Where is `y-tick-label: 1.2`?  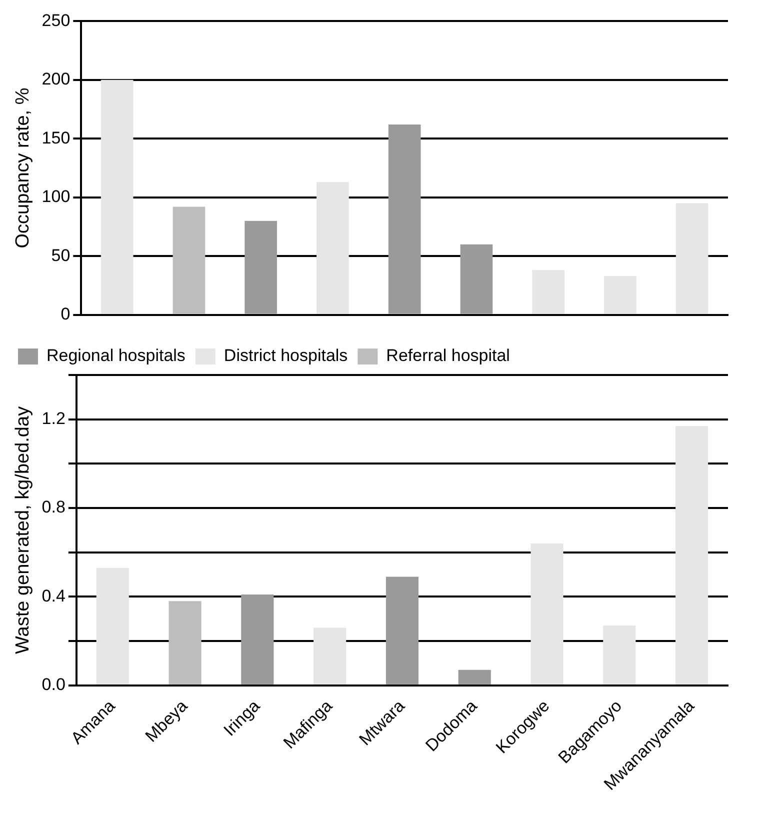 y-tick-label: 1.2 is located at coordinates (54, 418).